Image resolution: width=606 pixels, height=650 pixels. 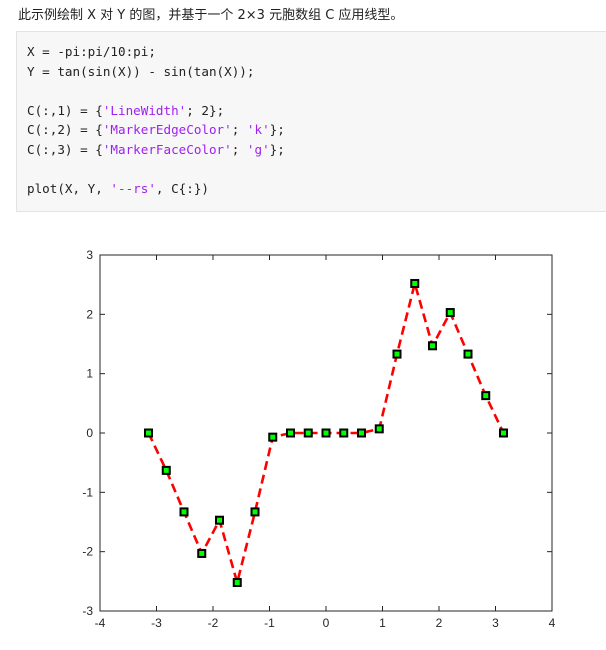 What do you see at coordinates (89, 255) in the screenshot?
I see `y-tick-label: 3` at bounding box center [89, 255].